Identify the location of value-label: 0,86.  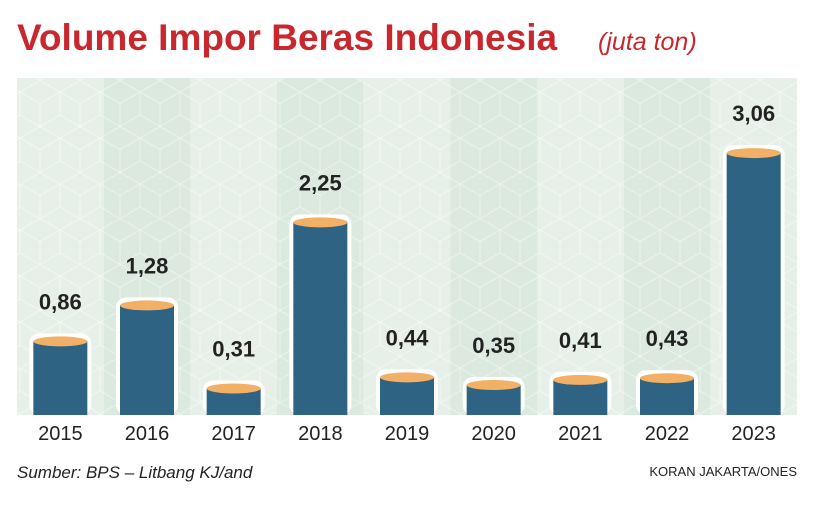
(60, 301).